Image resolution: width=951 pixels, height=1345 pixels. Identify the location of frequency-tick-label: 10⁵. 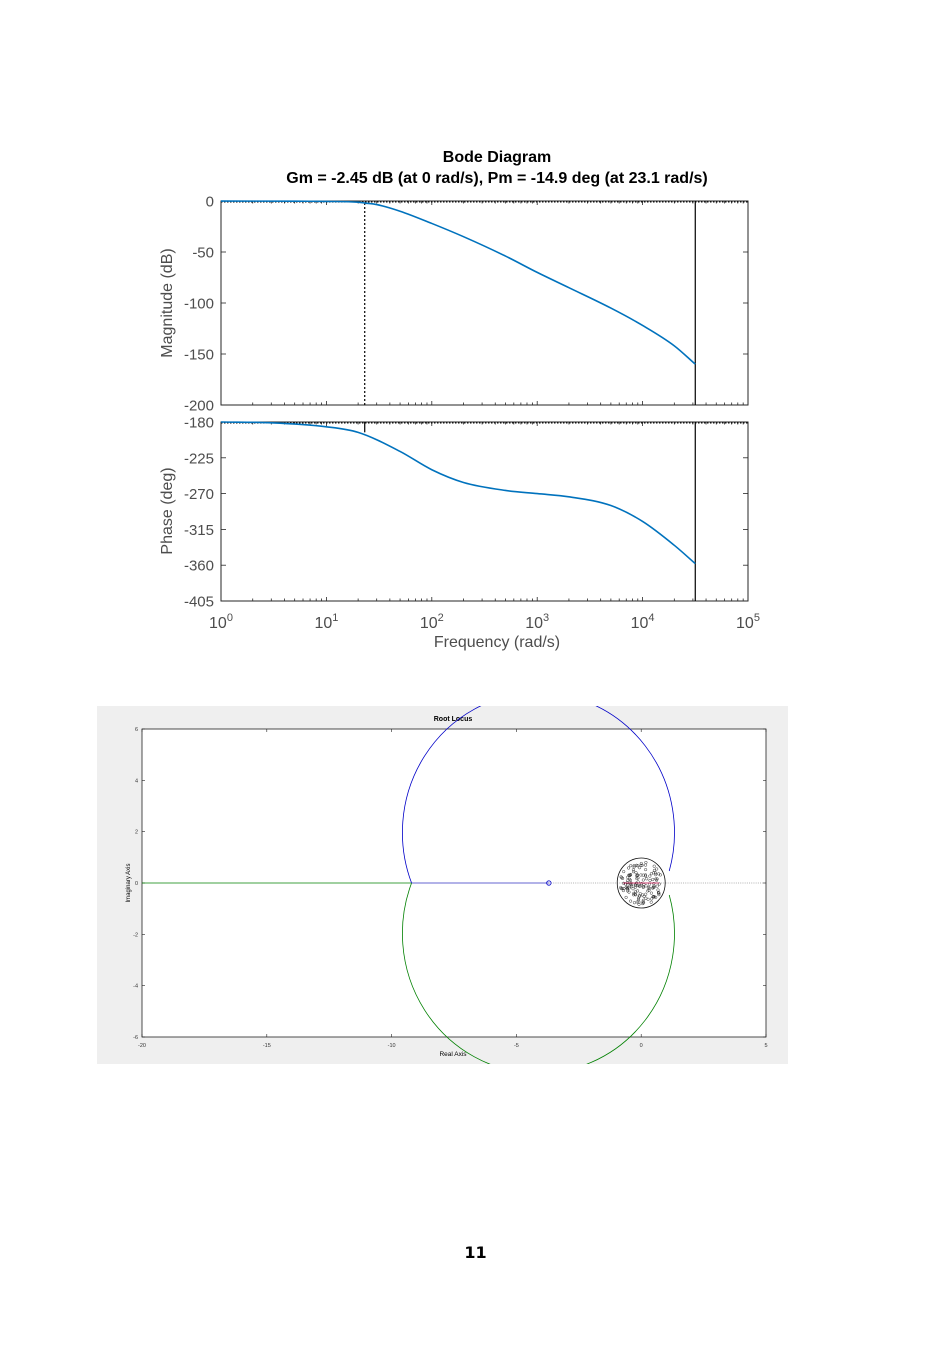
(748, 622).